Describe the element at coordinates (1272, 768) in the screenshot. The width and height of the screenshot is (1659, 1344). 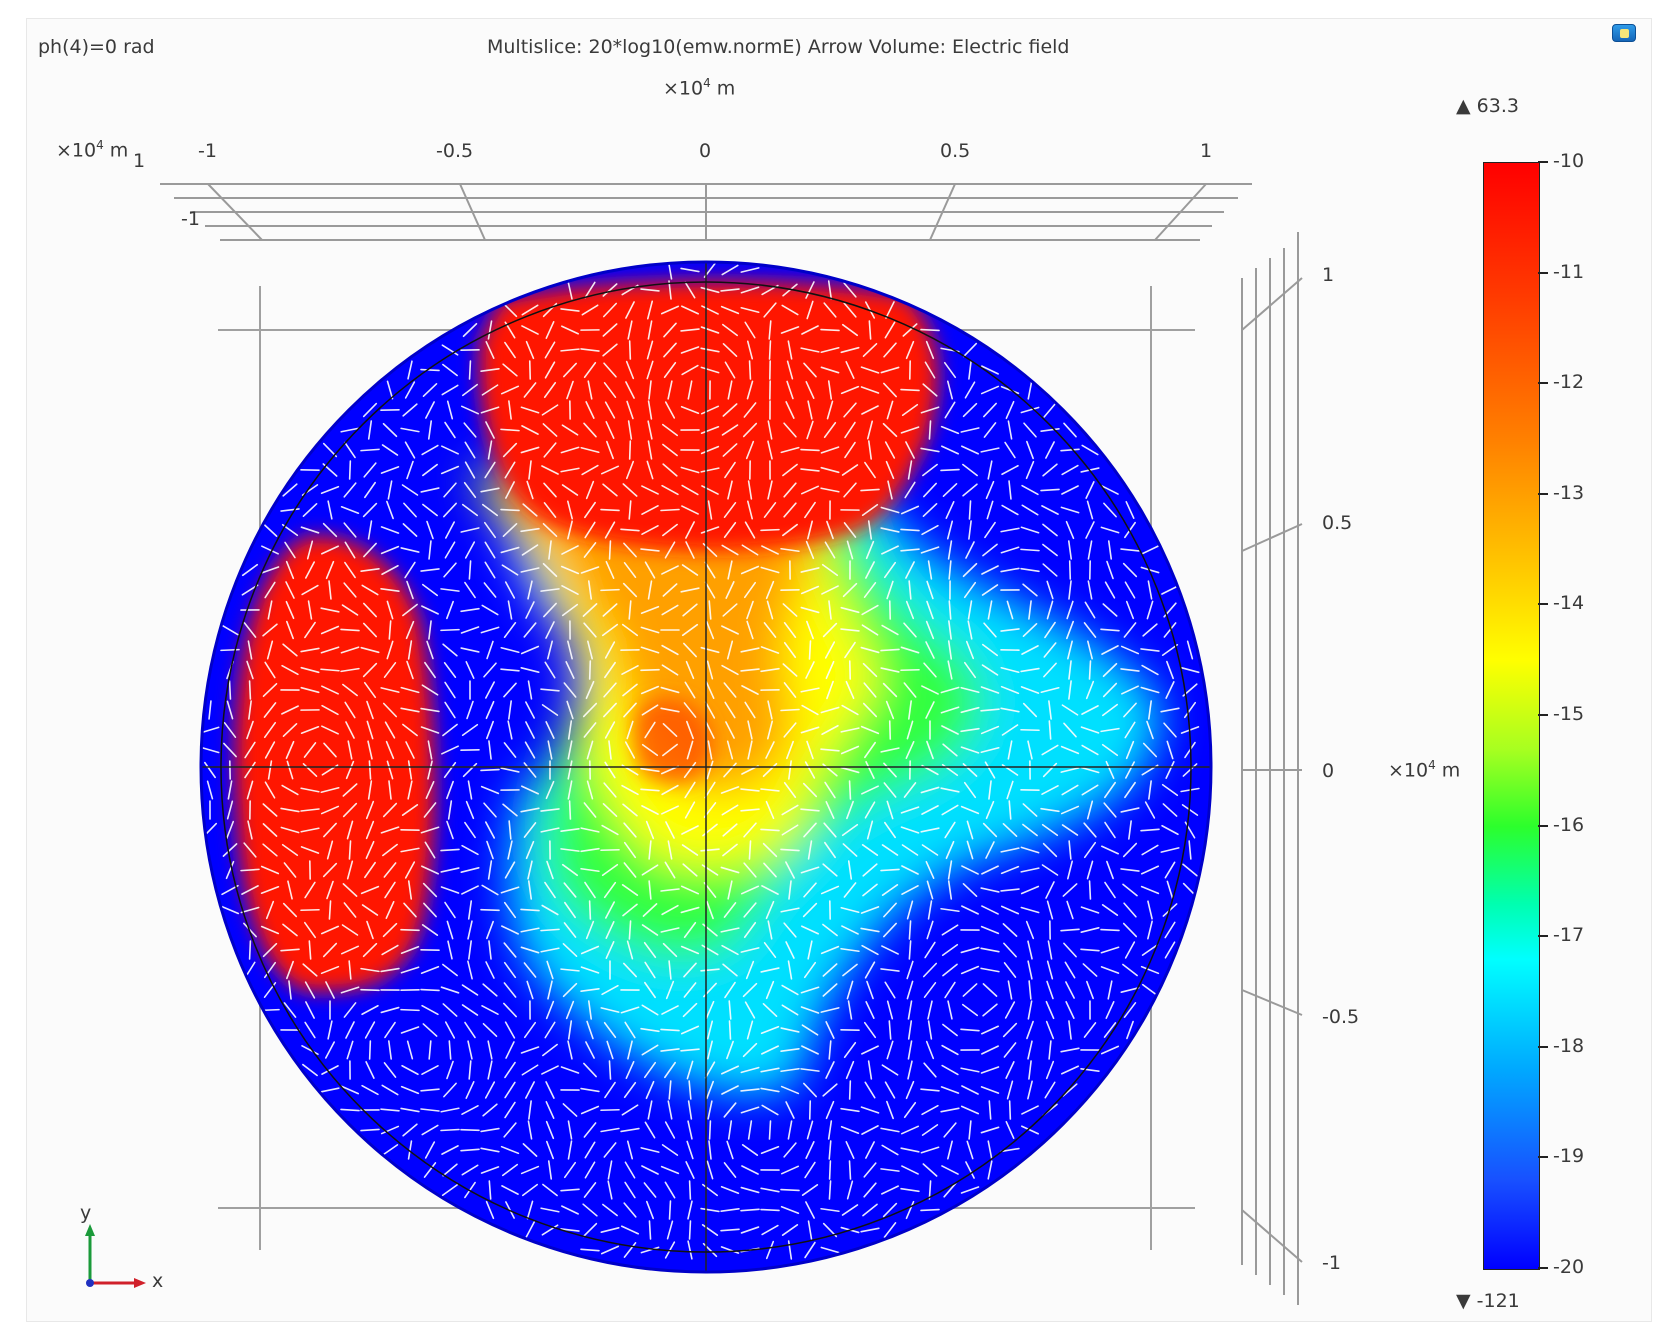
I see `side-axis-grid` at that location.